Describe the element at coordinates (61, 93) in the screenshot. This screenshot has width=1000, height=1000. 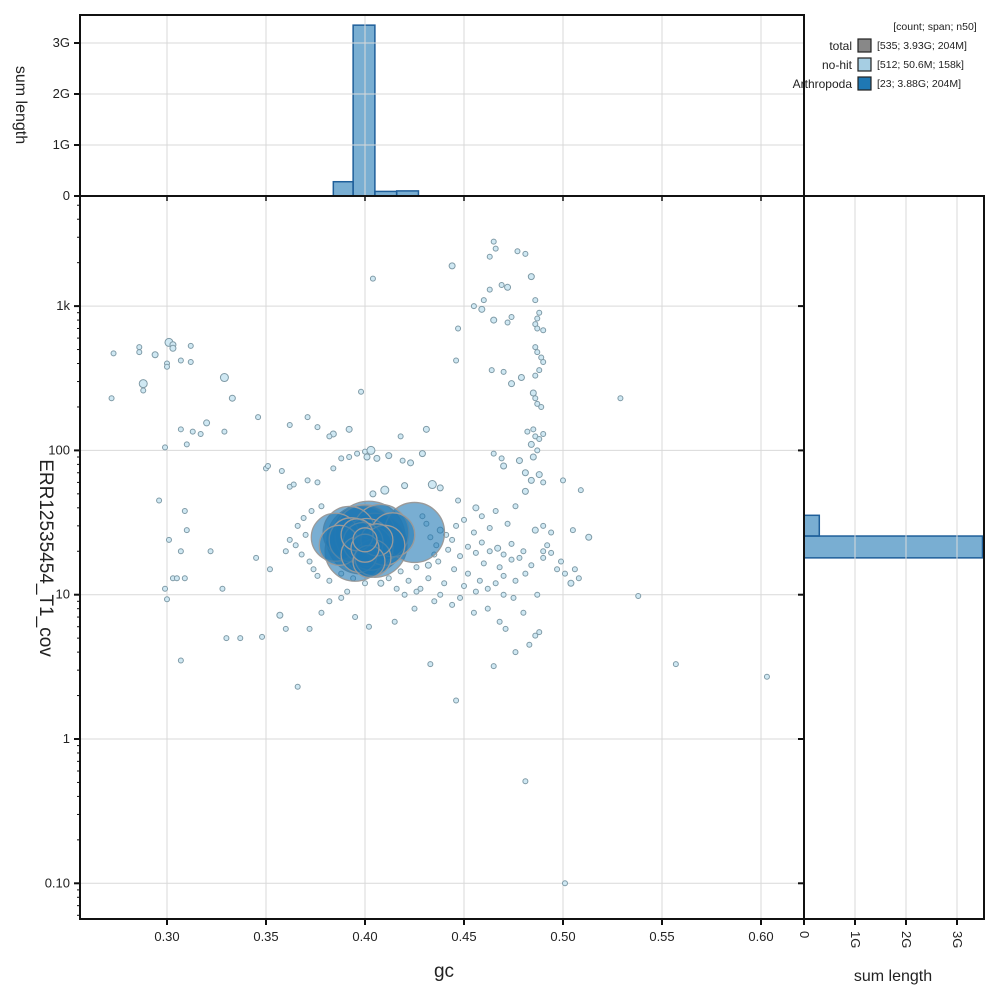
I see `top-hist-tick-label: 2G` at that location.